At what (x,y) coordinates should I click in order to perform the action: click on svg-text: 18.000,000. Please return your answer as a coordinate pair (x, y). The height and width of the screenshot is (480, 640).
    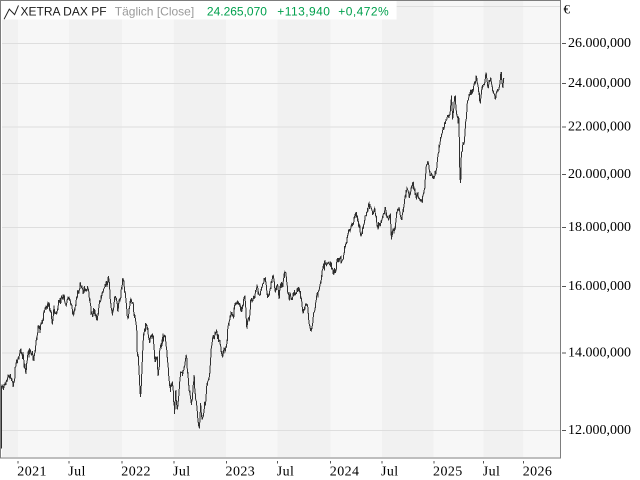
    Looking at the image, I should click on (599, 227).